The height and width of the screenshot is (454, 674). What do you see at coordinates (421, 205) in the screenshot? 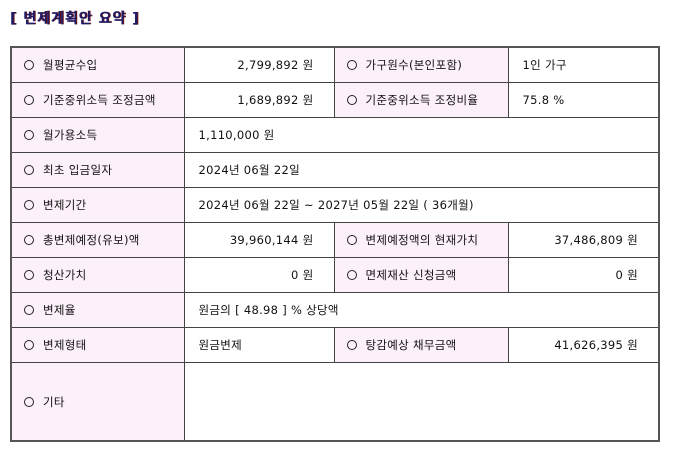
I see `period-value: 2024년 06월 22일 ~ 2027년 05월 22일 ( 36개월)` at bounding box center [421, 205].